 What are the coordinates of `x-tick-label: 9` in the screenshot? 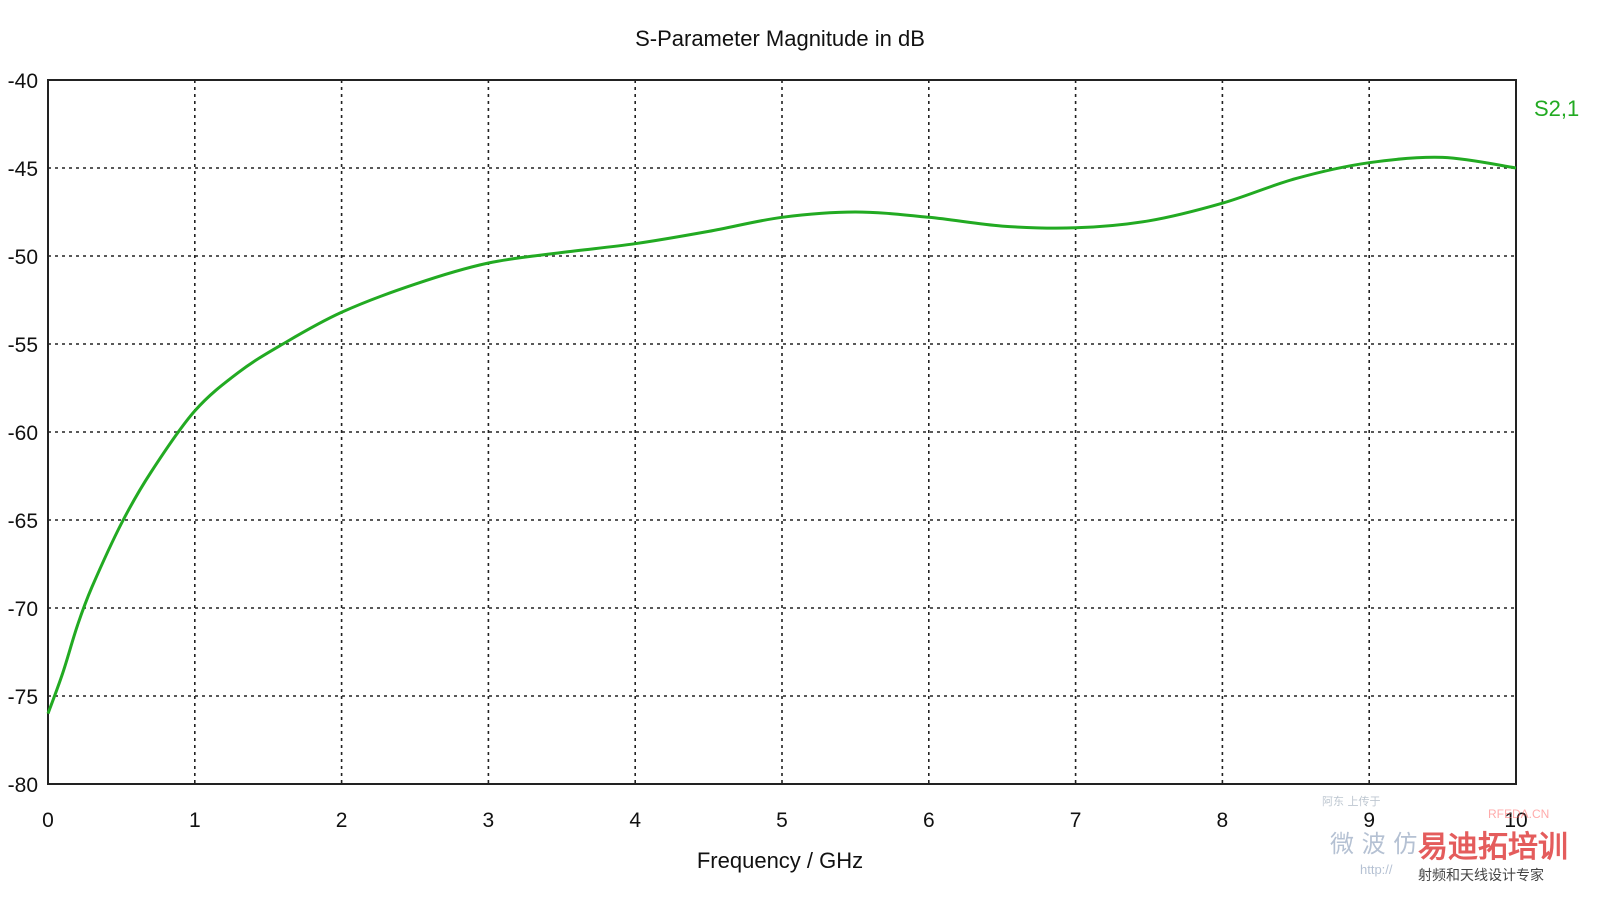 It's located at (1369, 820).